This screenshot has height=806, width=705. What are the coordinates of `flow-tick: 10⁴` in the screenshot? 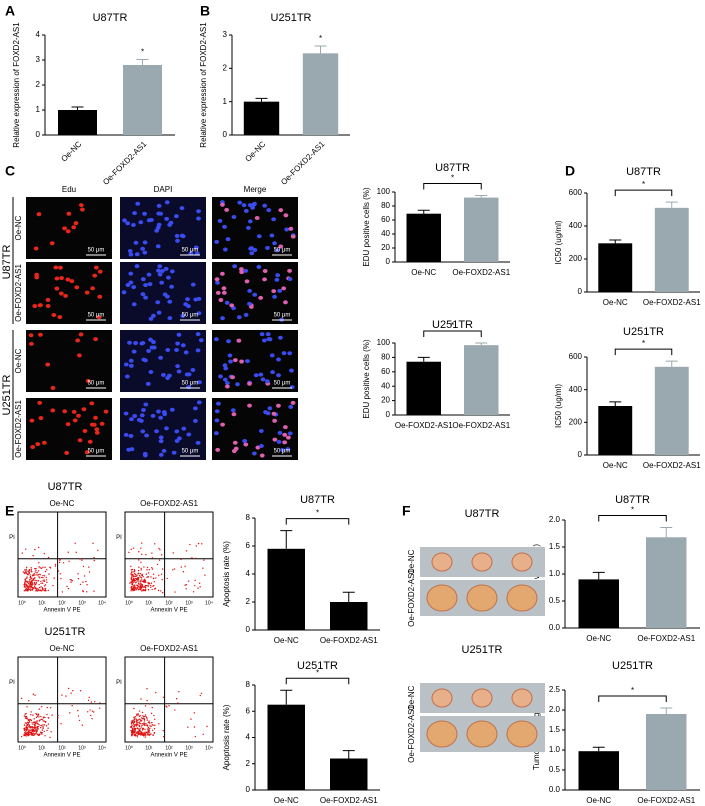 It's located at (209, 603).